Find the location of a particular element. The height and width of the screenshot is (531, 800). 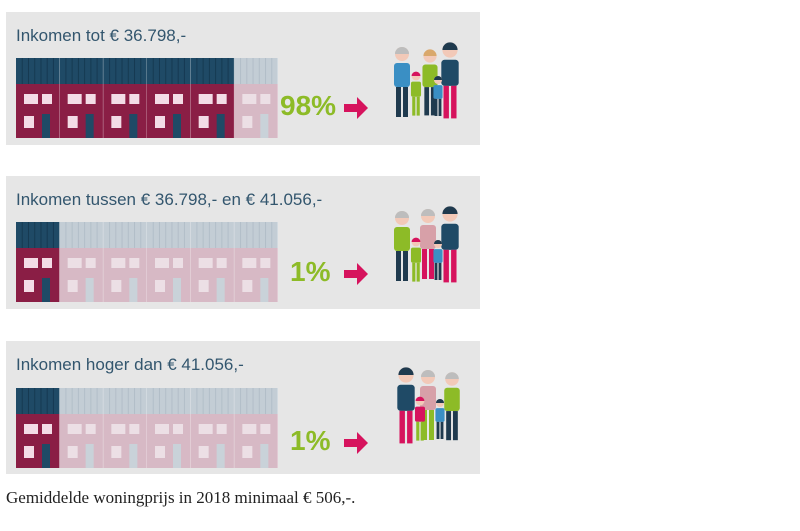

panel-title: Inkomen tussen € 36.798,- en € 41.056,- is located at coordinates (169, 199).